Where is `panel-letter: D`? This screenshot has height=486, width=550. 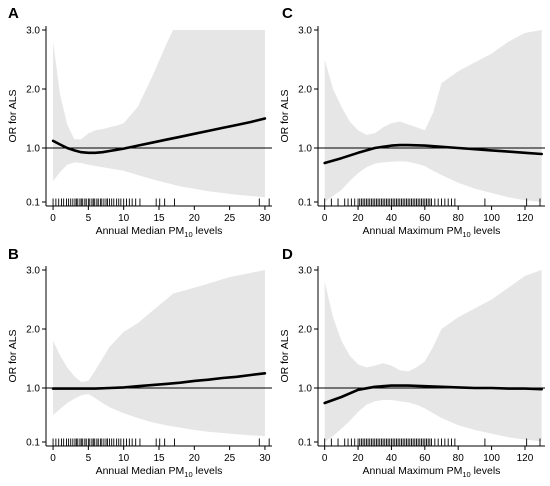 panel-letter: D is located at coordinates (287, 254).